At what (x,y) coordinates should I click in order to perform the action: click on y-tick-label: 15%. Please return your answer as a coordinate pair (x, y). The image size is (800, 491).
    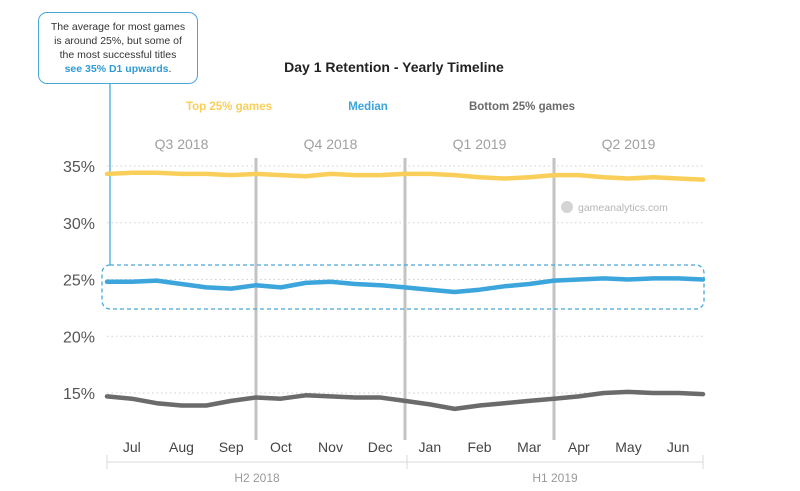
    Looking at the image, I should click on (79, 394).